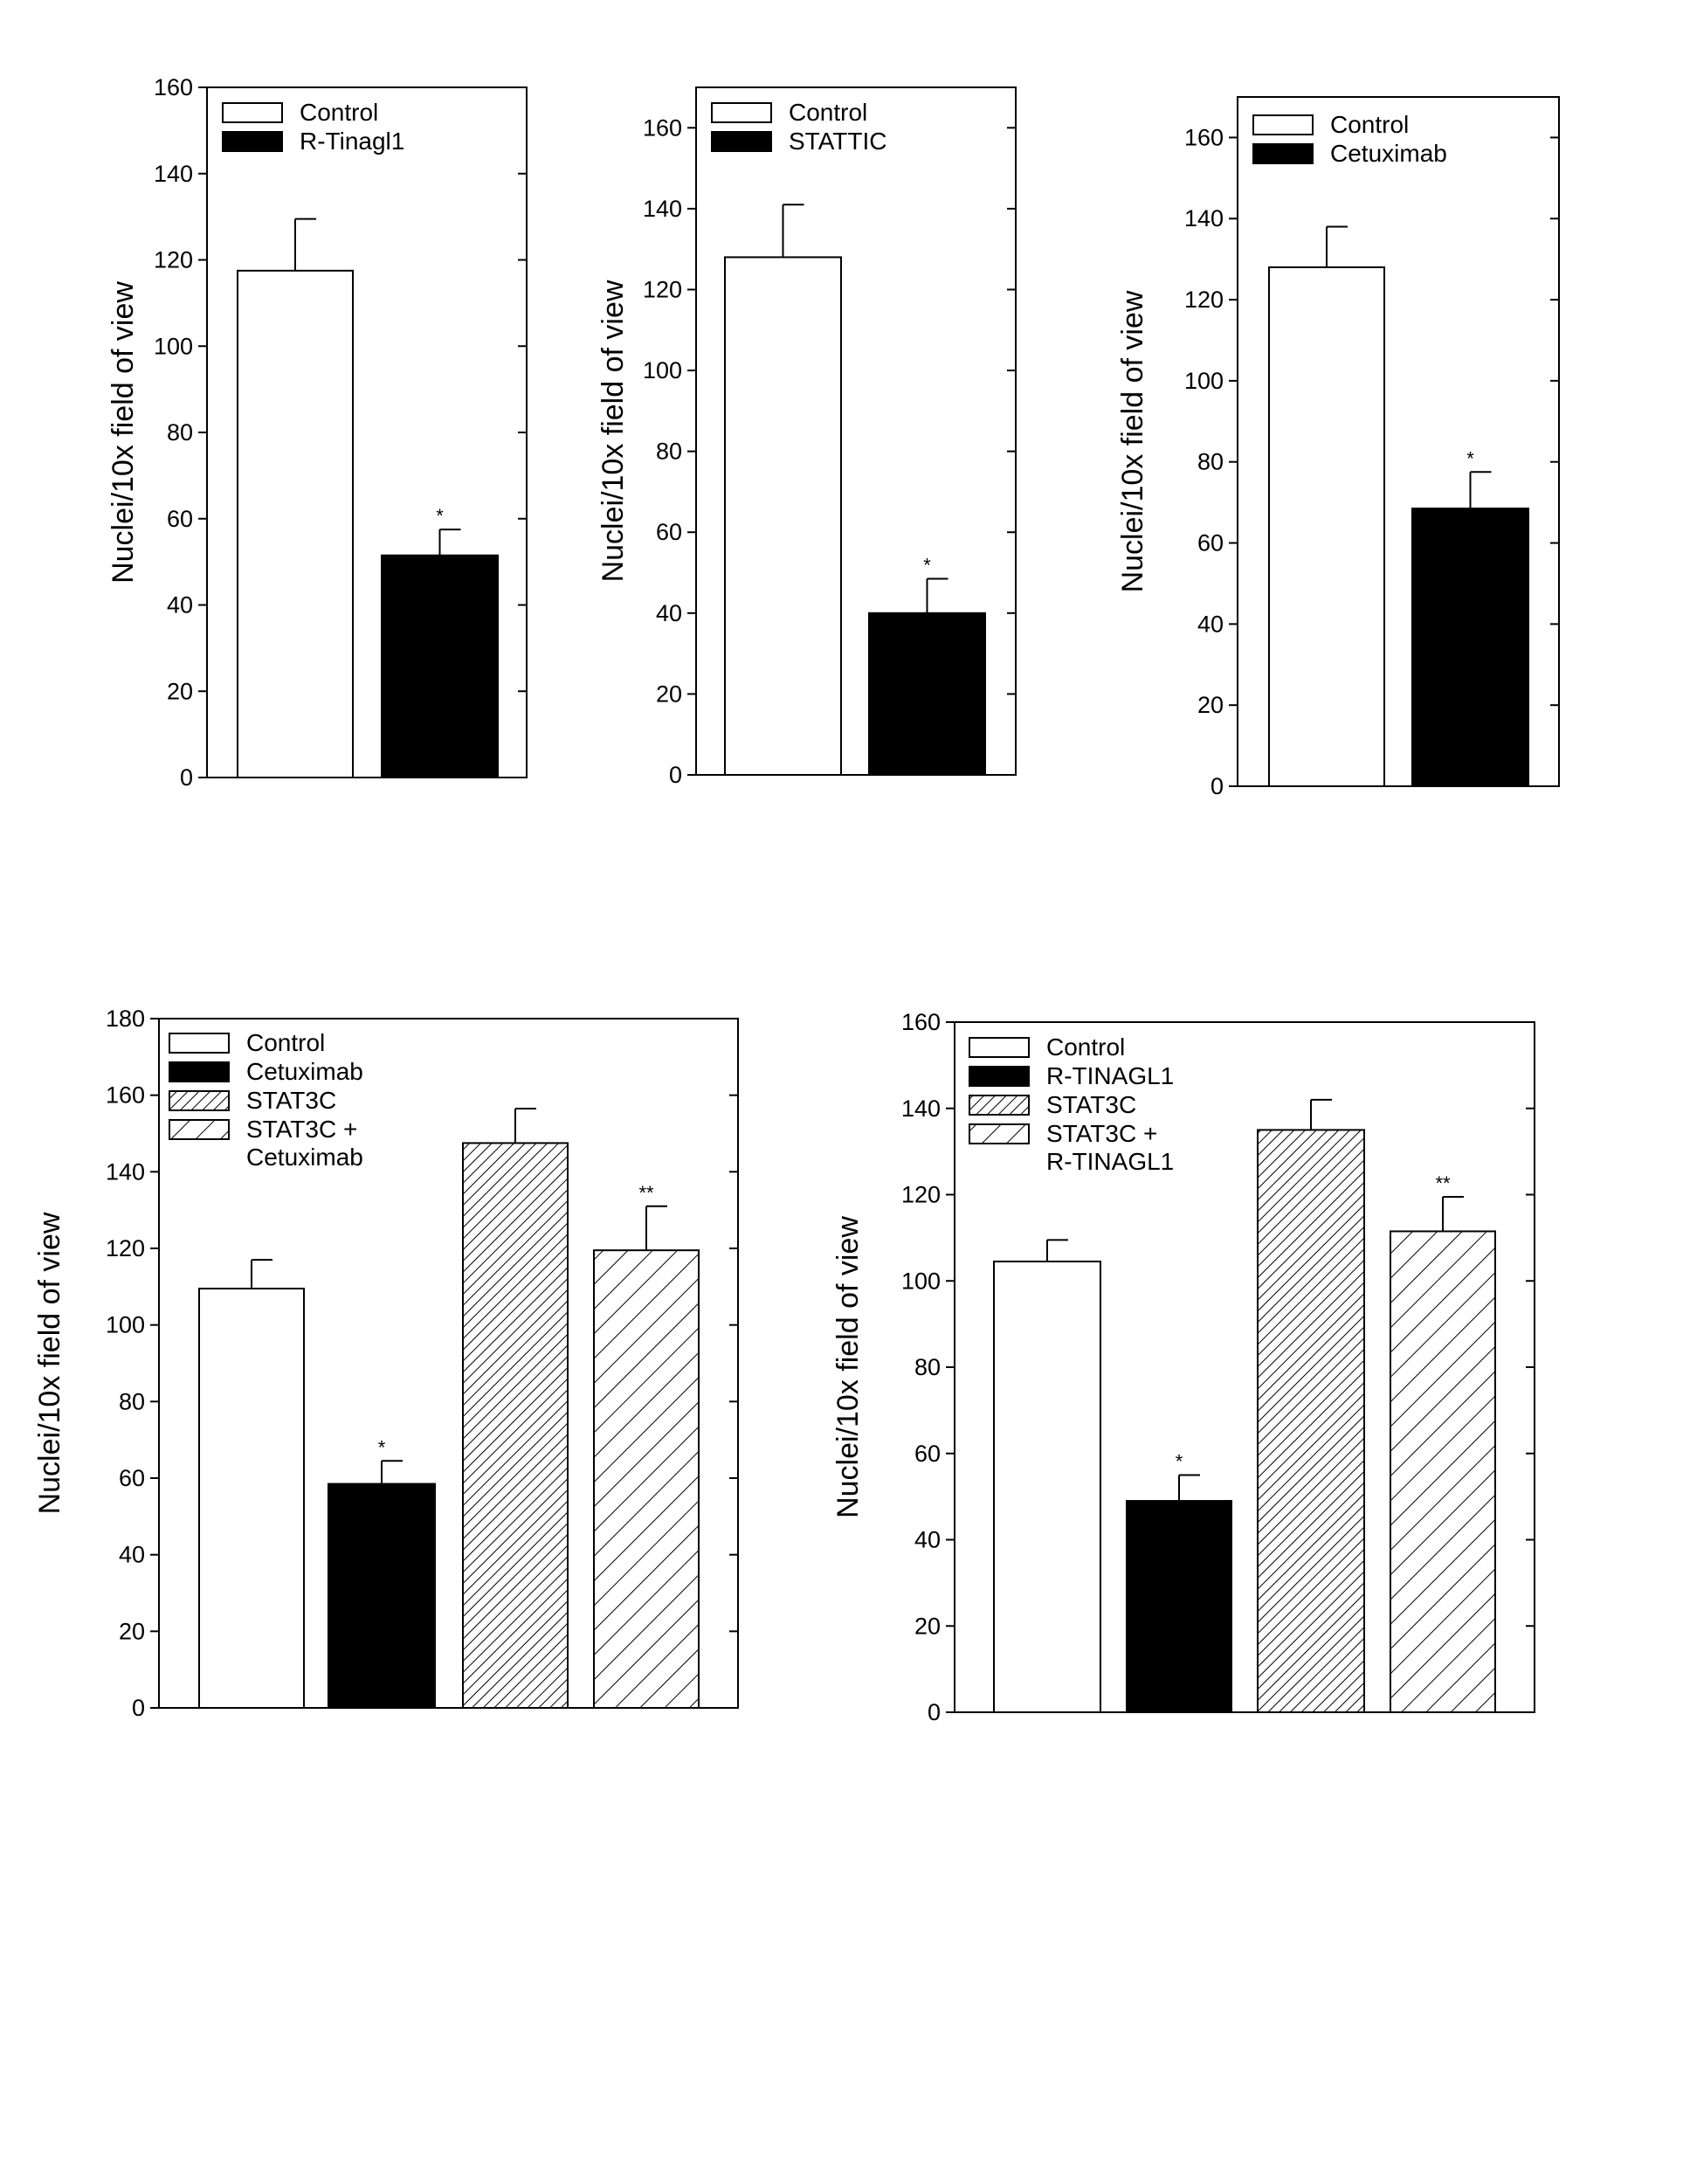 The width and height of the screenshot is (1683, 2184). Describe the element at coordinates (838, 141) in the screenshot. I see `legend-label: STATTIC` at that location.